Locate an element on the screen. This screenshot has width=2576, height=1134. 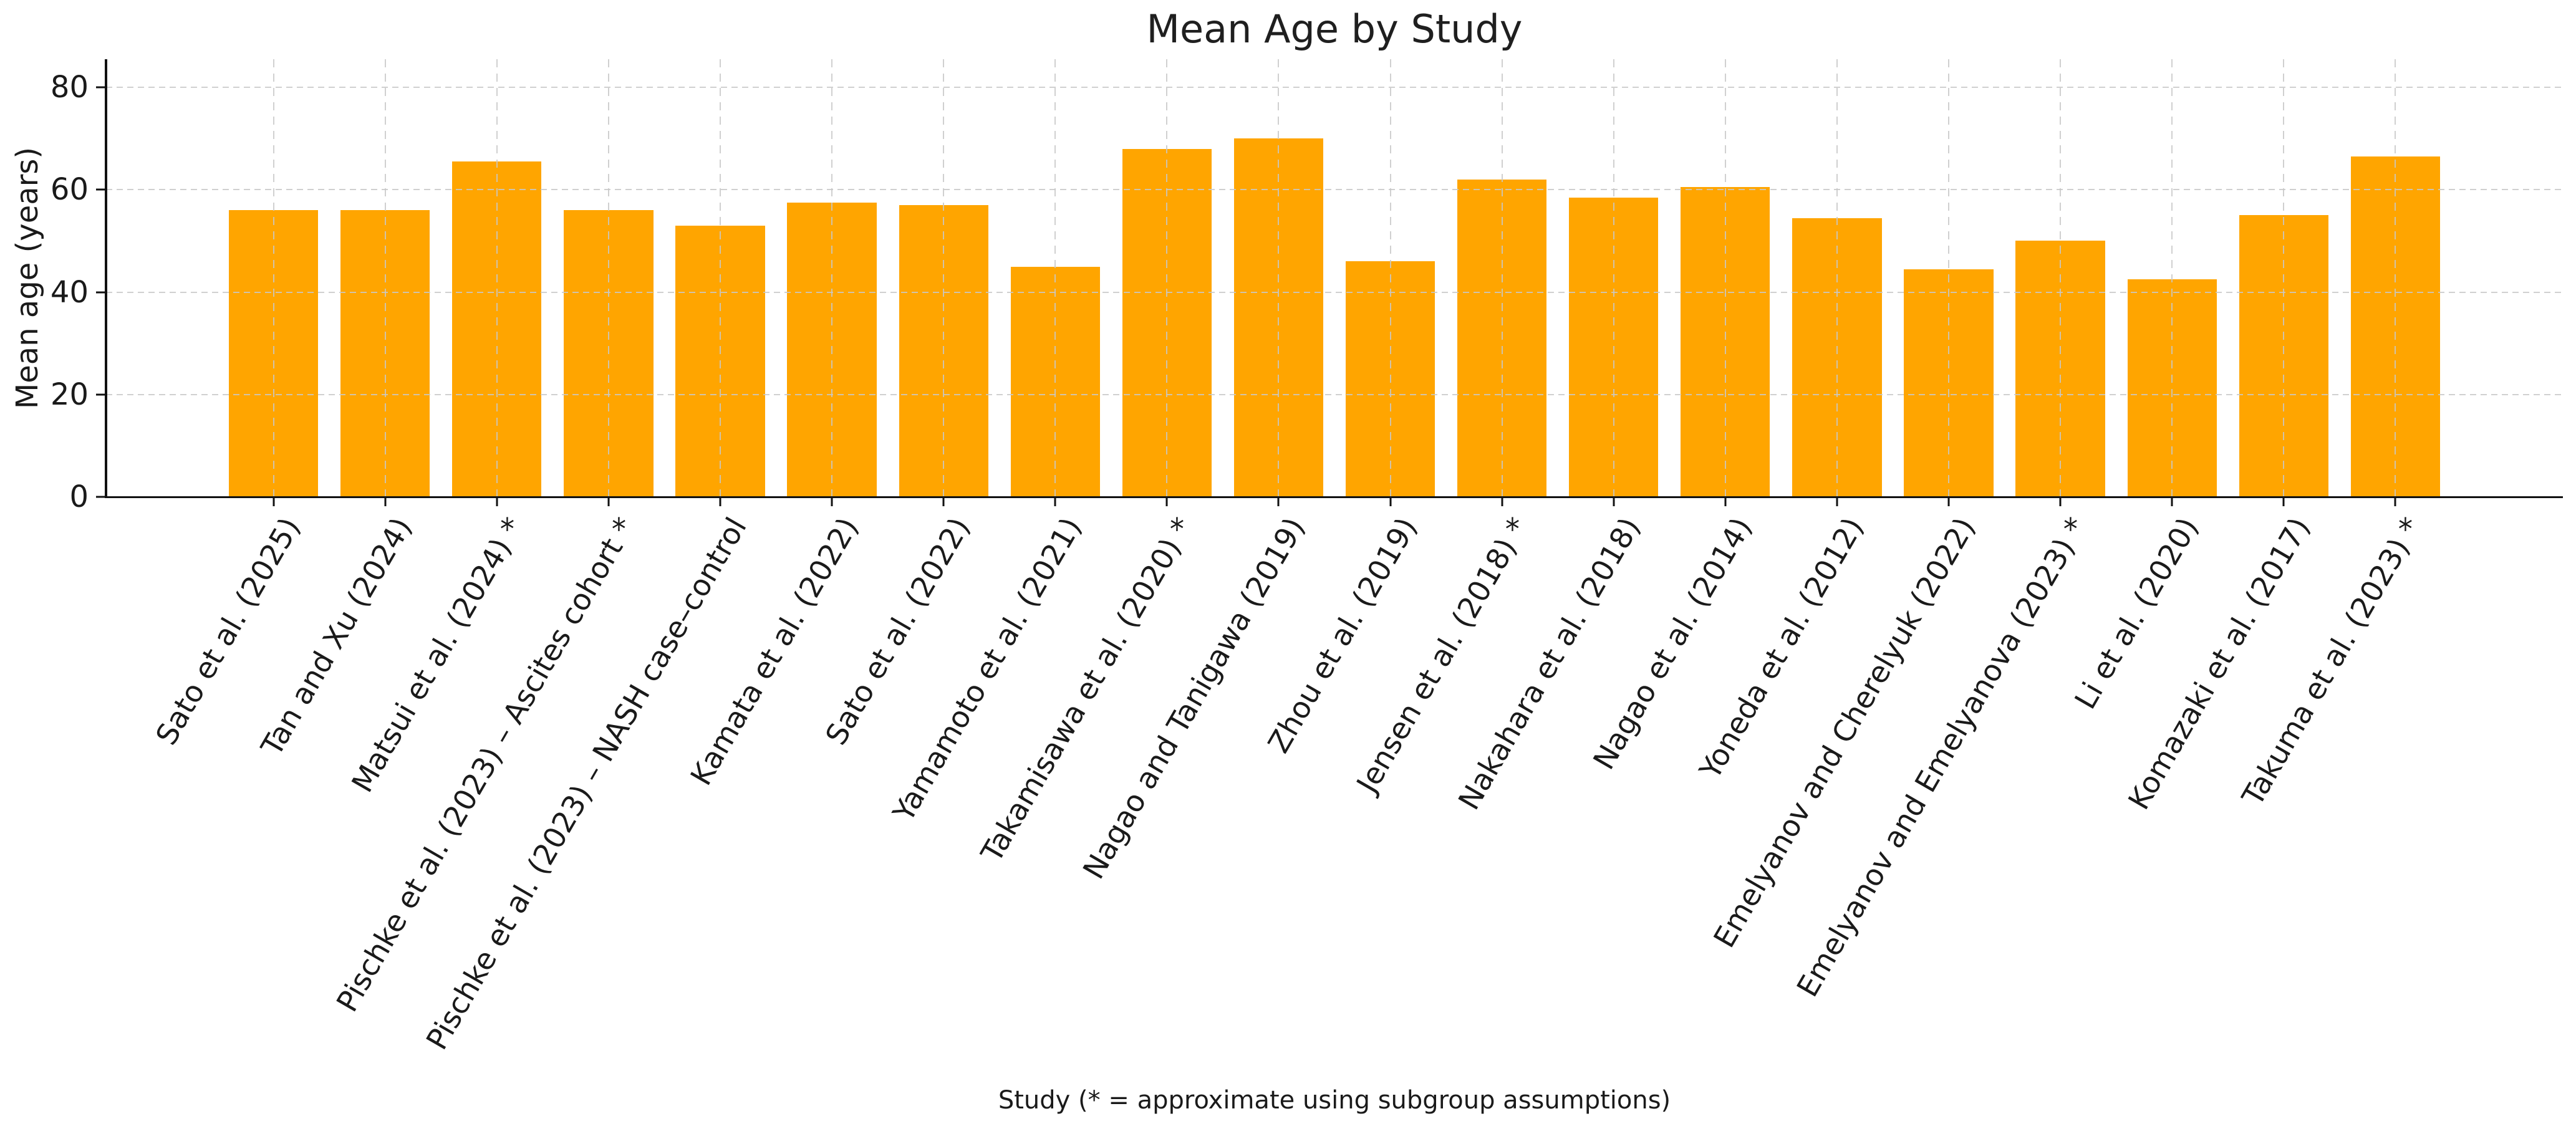
y-tick-label-60: 60 is located at coordinates (69, 190).